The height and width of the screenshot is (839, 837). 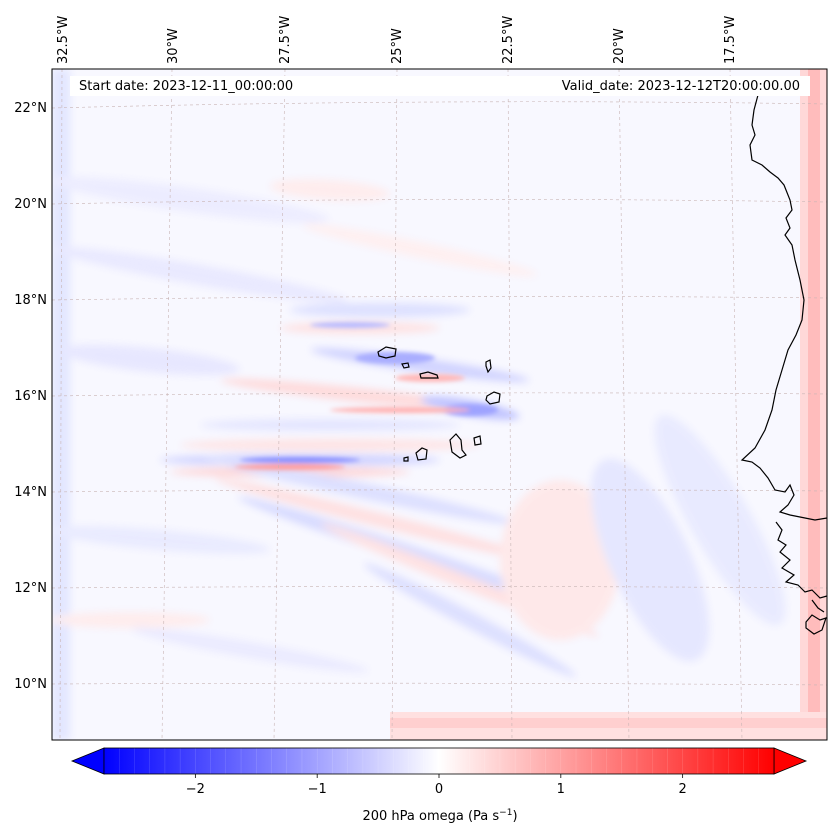 I want to click on island-santiago, so click(x=458, y=446).